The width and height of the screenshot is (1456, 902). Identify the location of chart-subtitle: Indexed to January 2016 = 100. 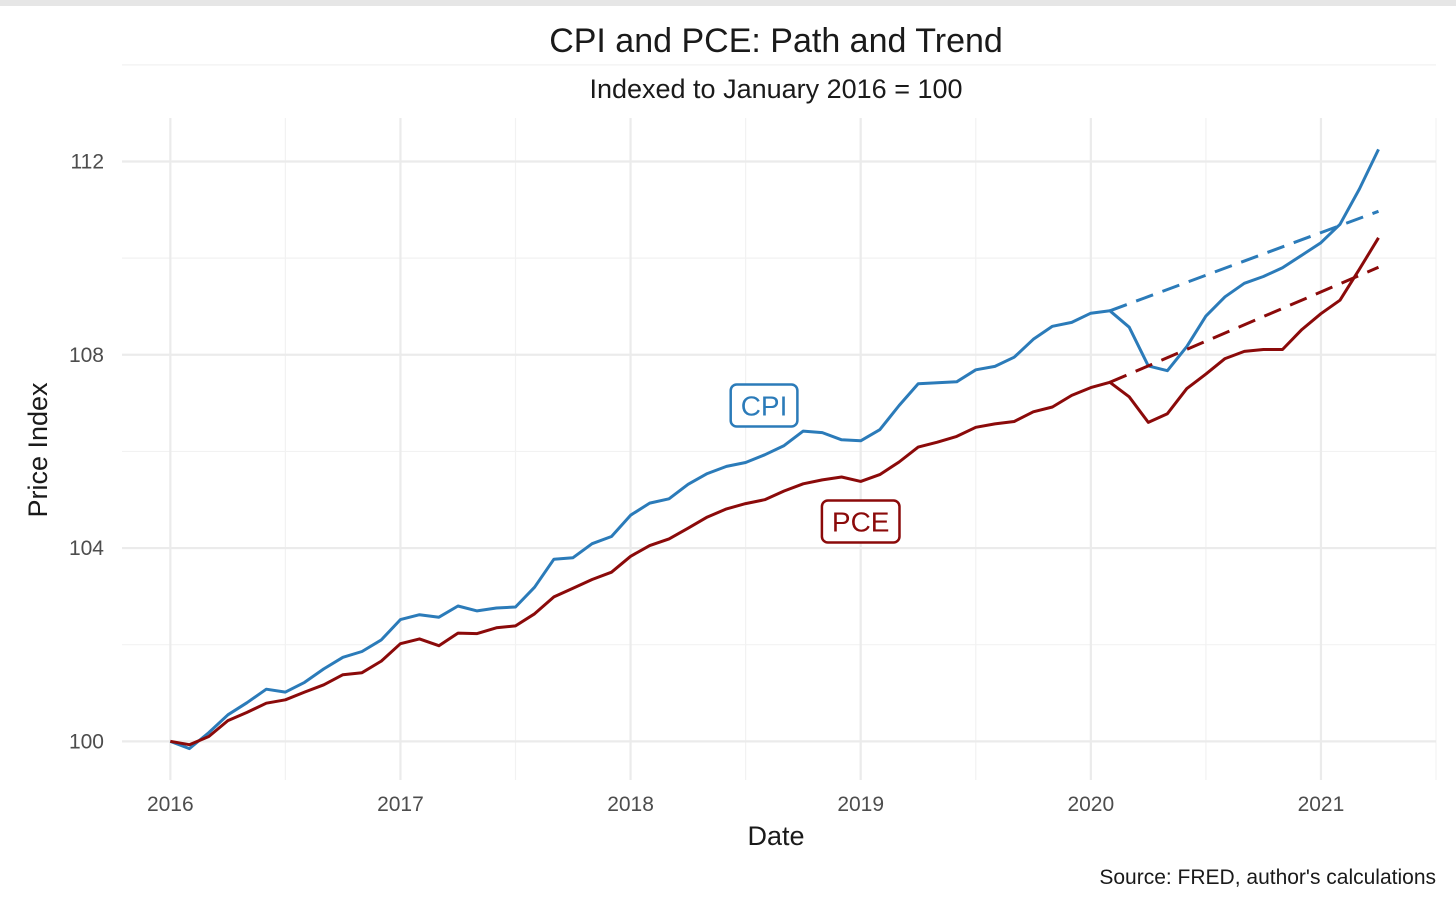
(775, 89).